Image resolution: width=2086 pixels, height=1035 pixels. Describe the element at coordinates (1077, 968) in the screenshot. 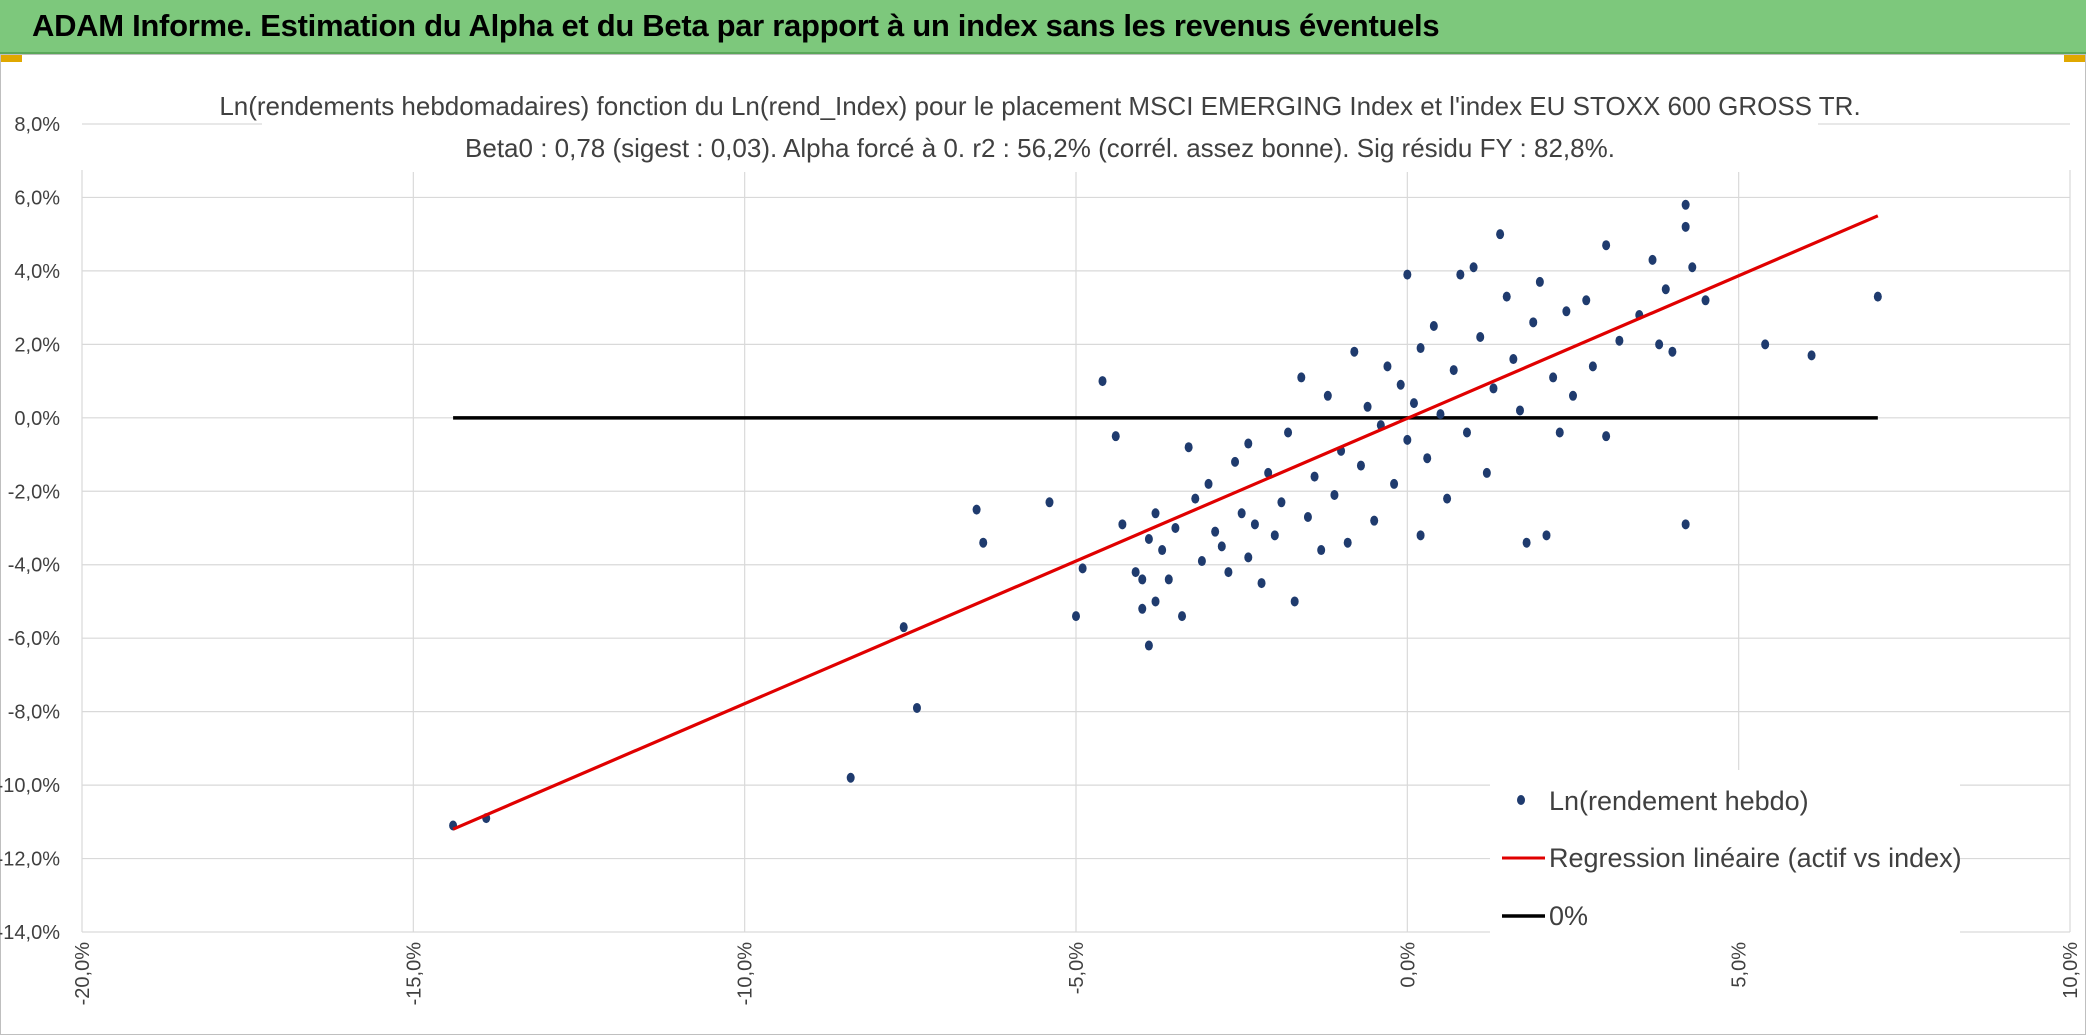

I see `x-tick-label: -5,0%` at that location.